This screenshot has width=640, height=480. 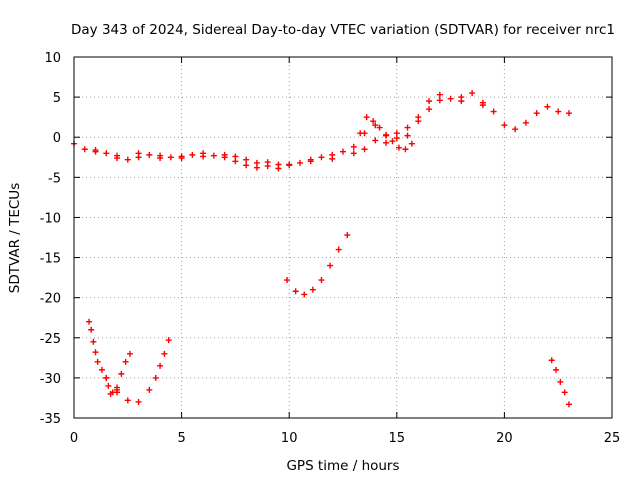 I want to click on series-main-band-b, so click(x=289, y=131).